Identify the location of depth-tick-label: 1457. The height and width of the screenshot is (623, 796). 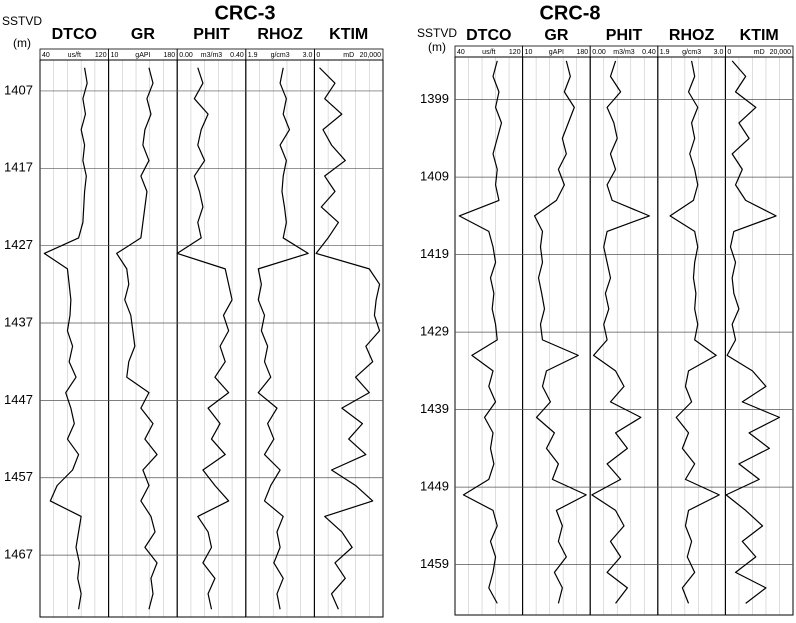
(18, 476).